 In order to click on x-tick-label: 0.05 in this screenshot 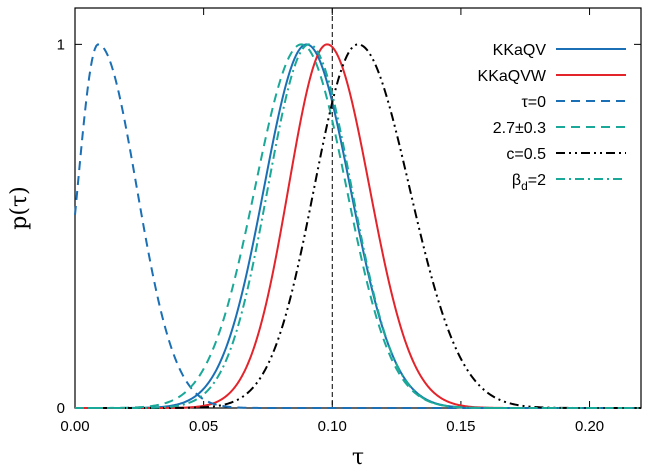, I will do `click(203, 426)`.